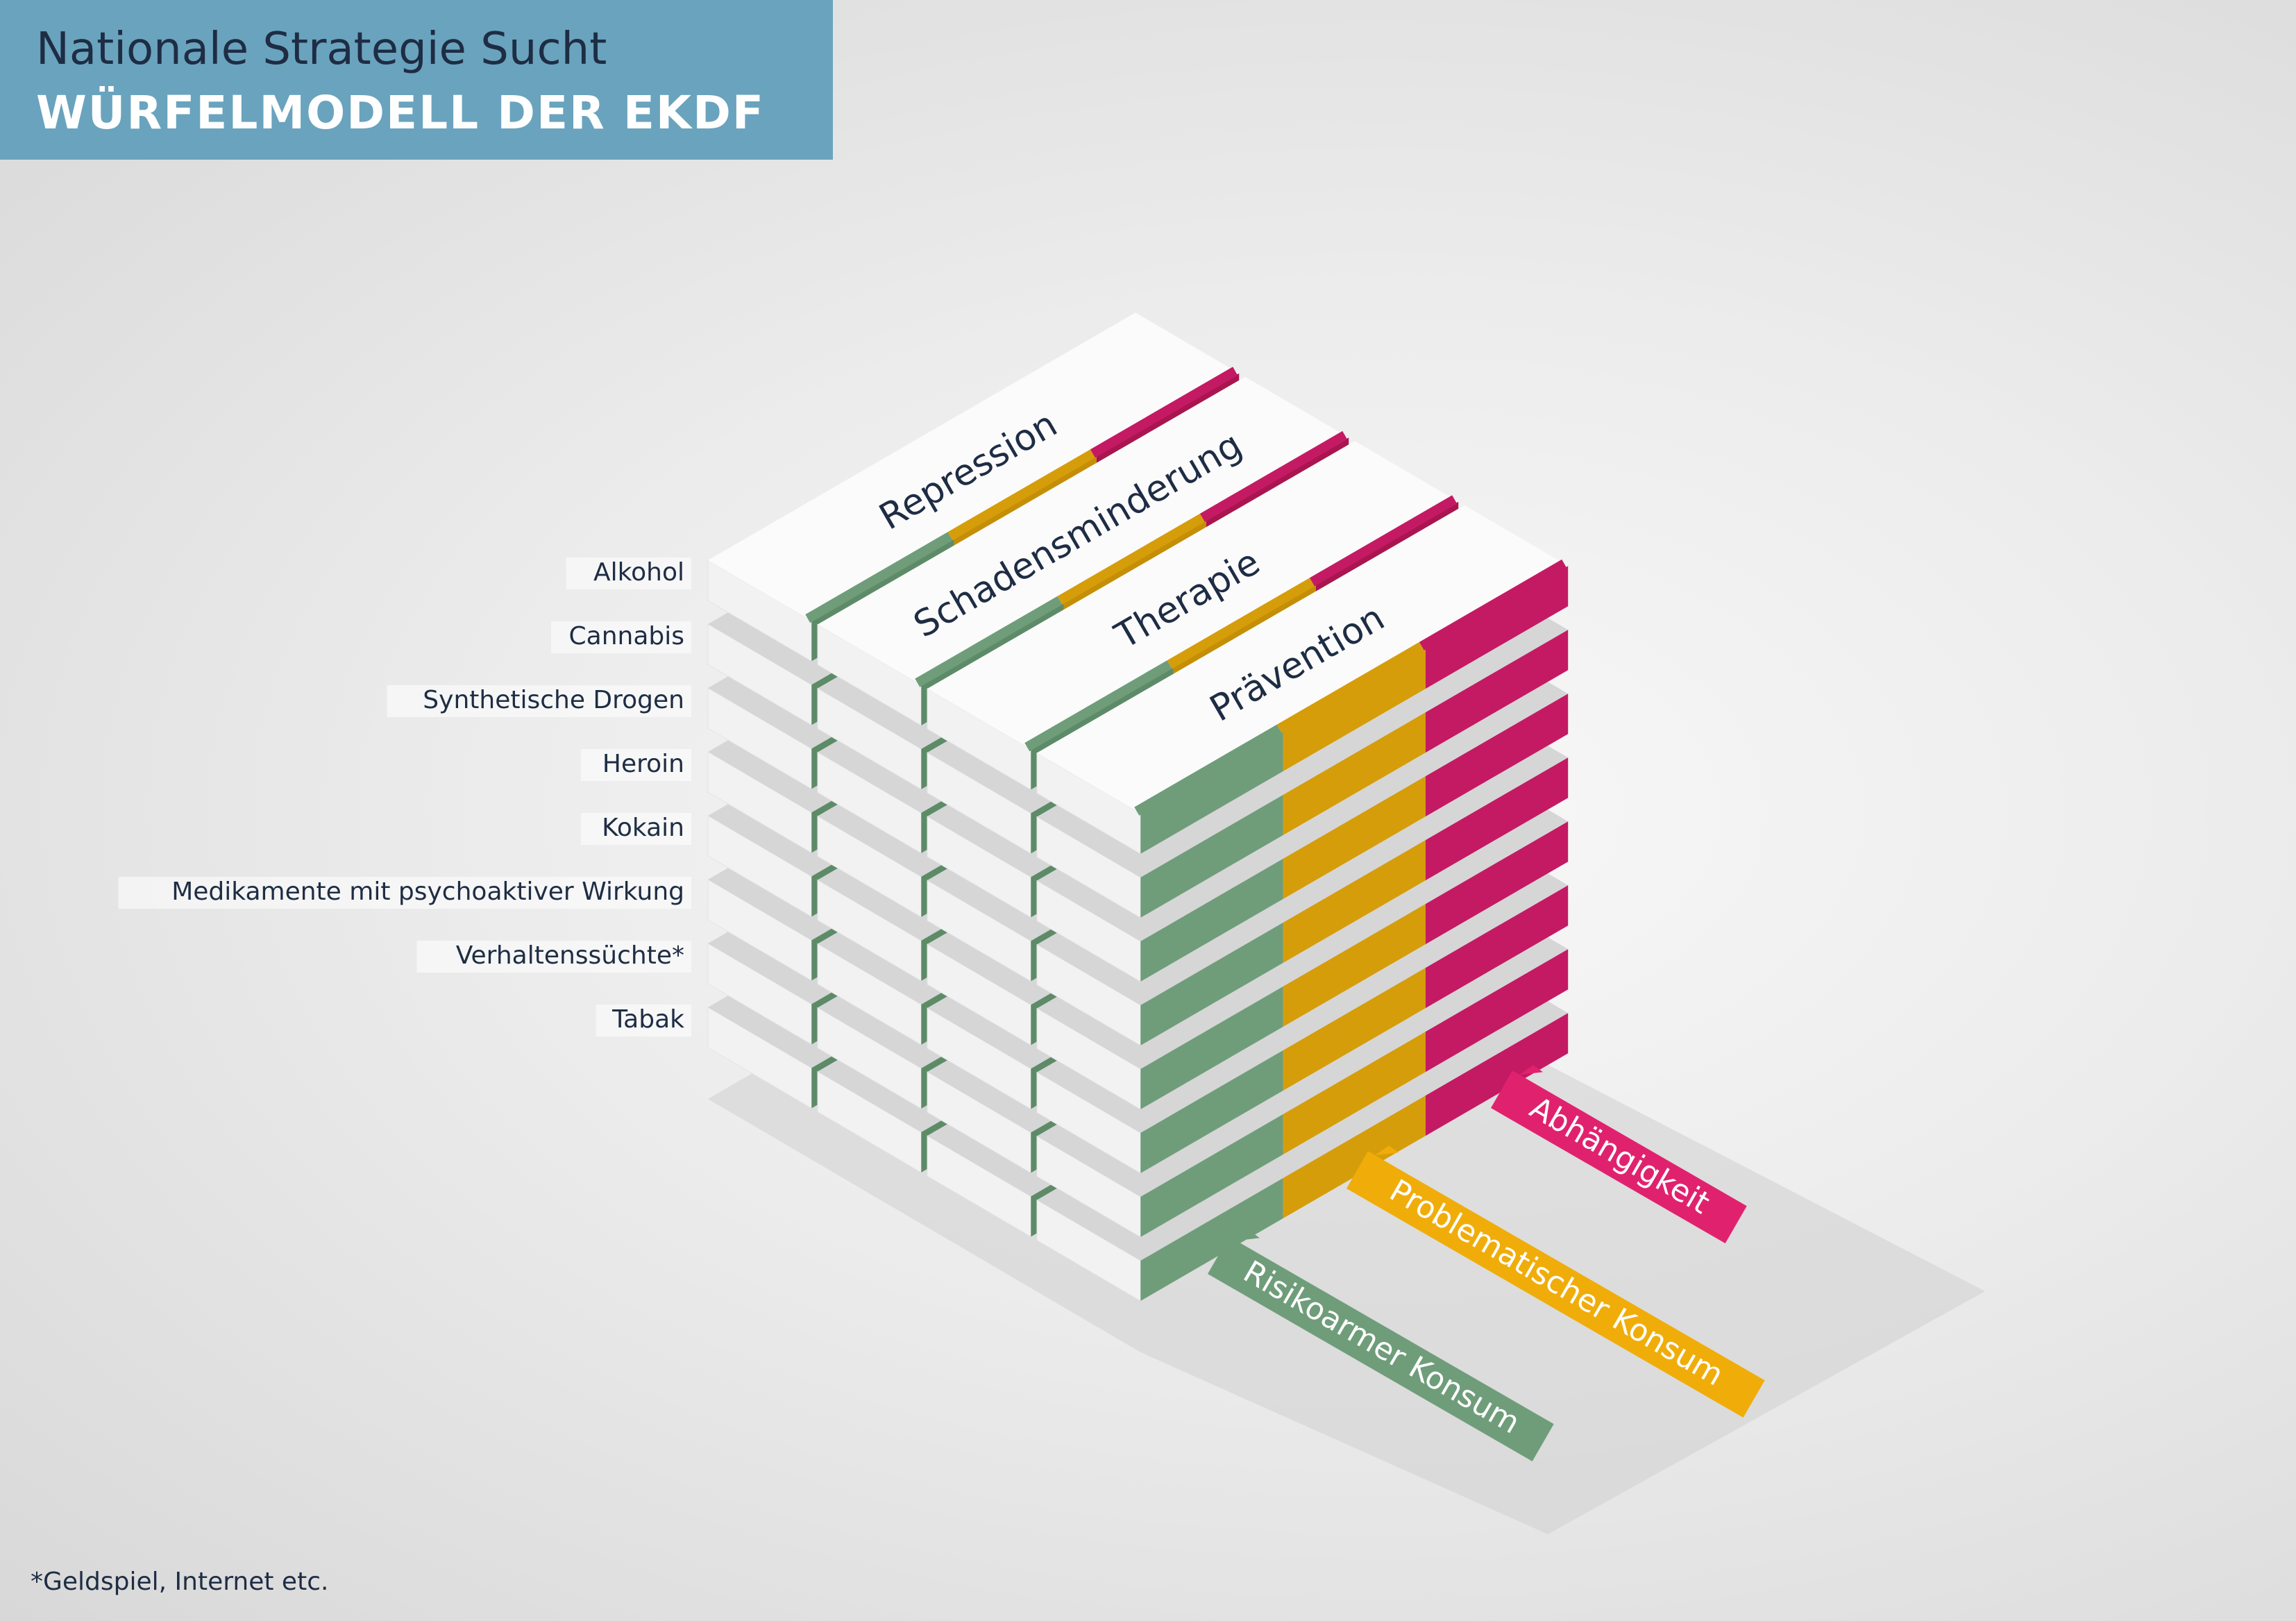 The image size is (2296, 1621). I want to click on footnote: *Geldspiel, Internet etc., so click(180, 1582).